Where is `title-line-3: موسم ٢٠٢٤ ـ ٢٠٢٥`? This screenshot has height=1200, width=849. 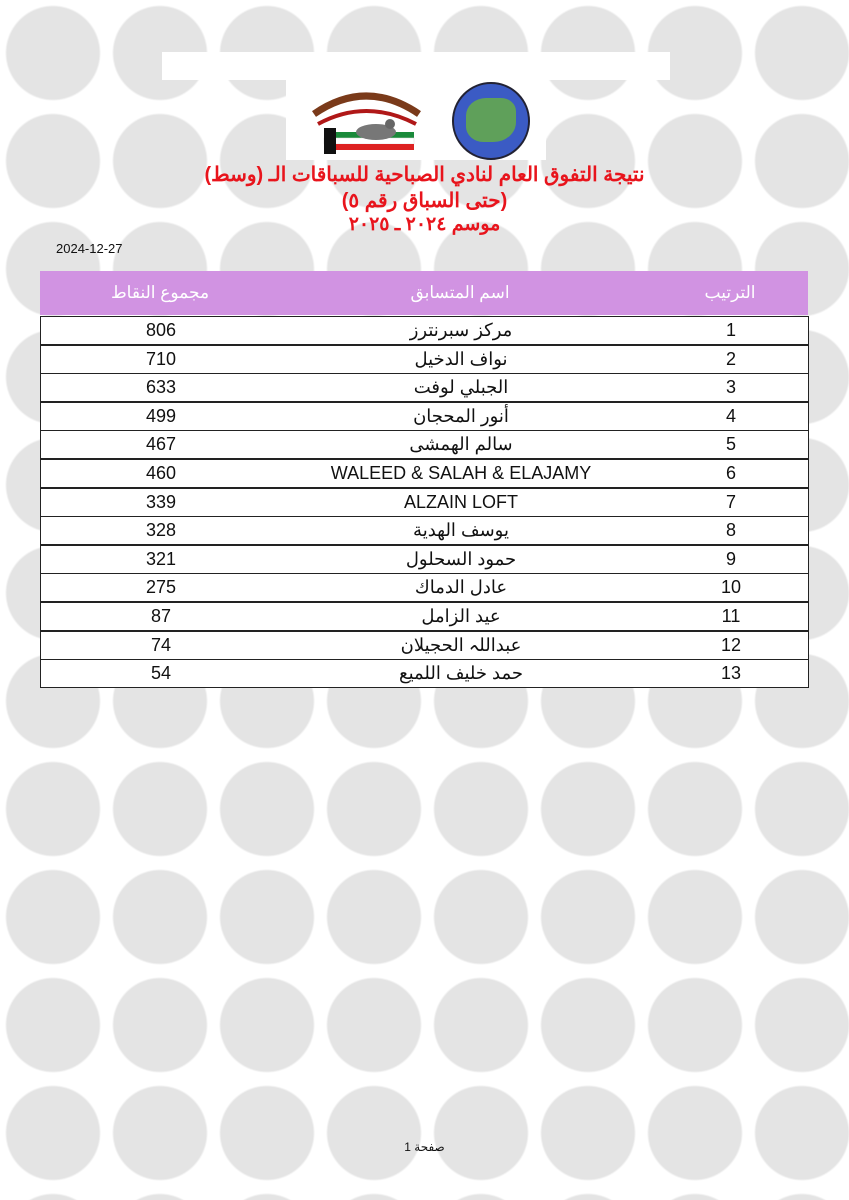
title-line-3: موسم ٢٠٢٤ ـ ٢٠٢٥ is located at coordinates (424, 224).